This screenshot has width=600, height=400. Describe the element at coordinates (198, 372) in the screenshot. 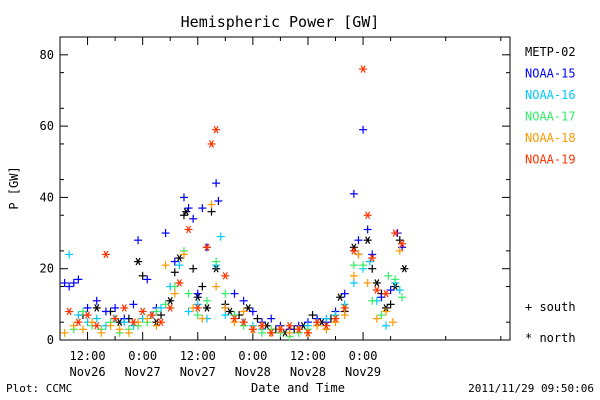

I see `x-tick-label-date: Nov27` at that location.